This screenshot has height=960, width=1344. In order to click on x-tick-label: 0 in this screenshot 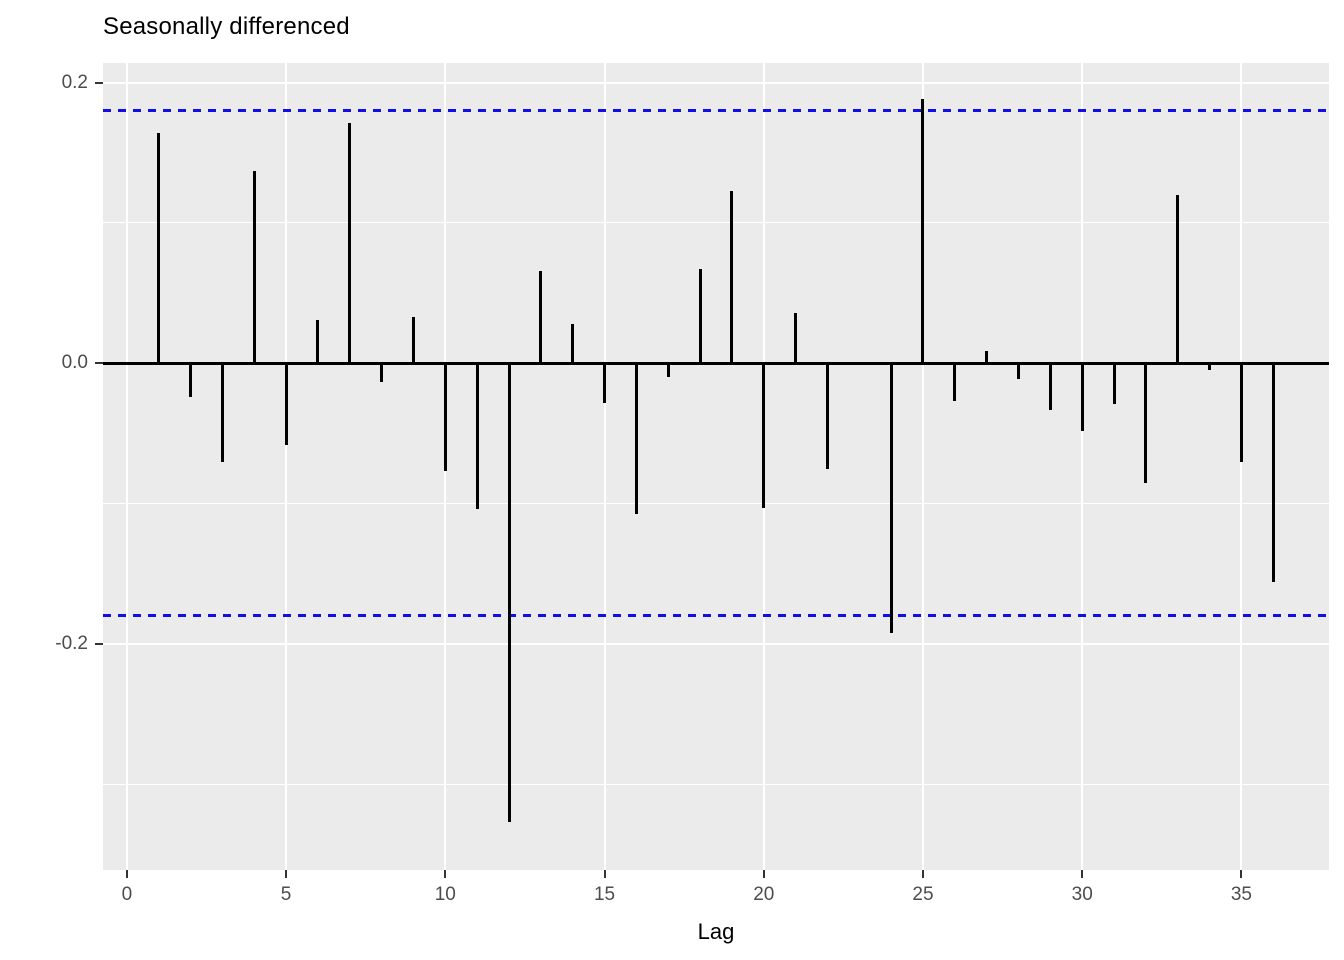, I will do `click(127, 894)`.